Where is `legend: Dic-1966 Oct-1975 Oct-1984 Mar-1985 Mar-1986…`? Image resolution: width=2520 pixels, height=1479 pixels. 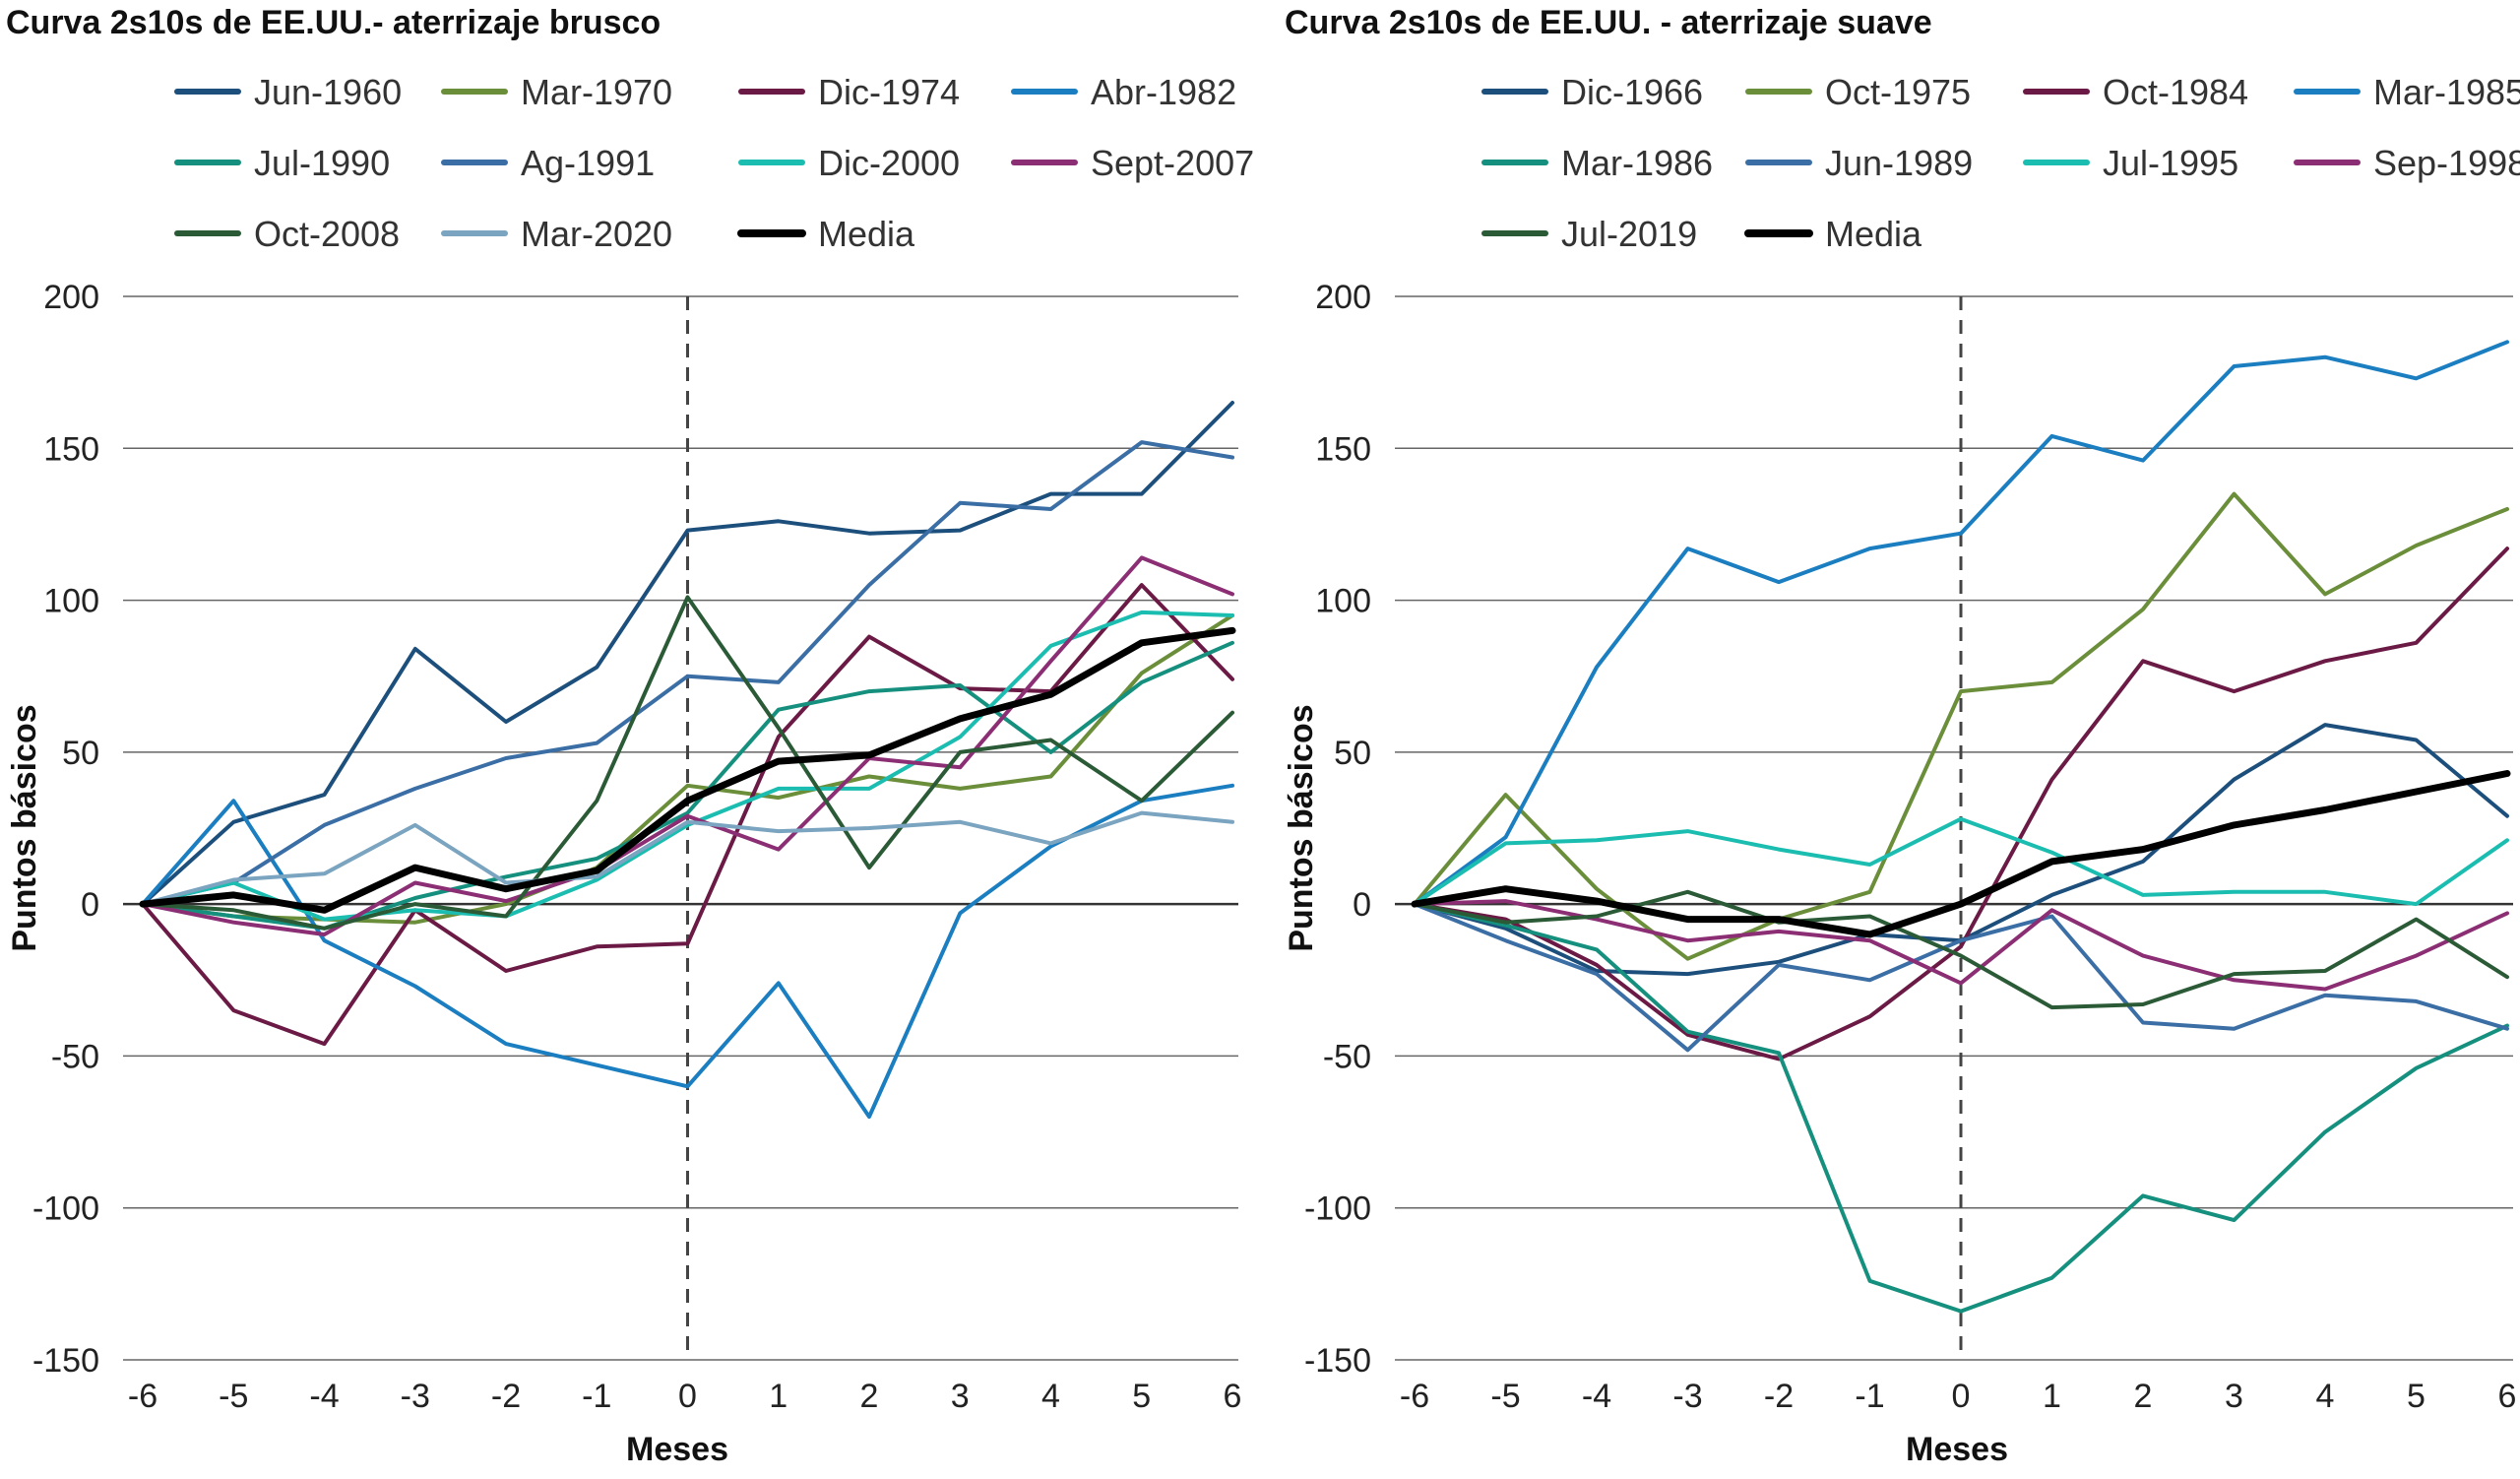 legend: Dic-1966 Oct-1975 Oct-1984 Mar-1985 Mar-1986… is located at coordinates (2000, 163).